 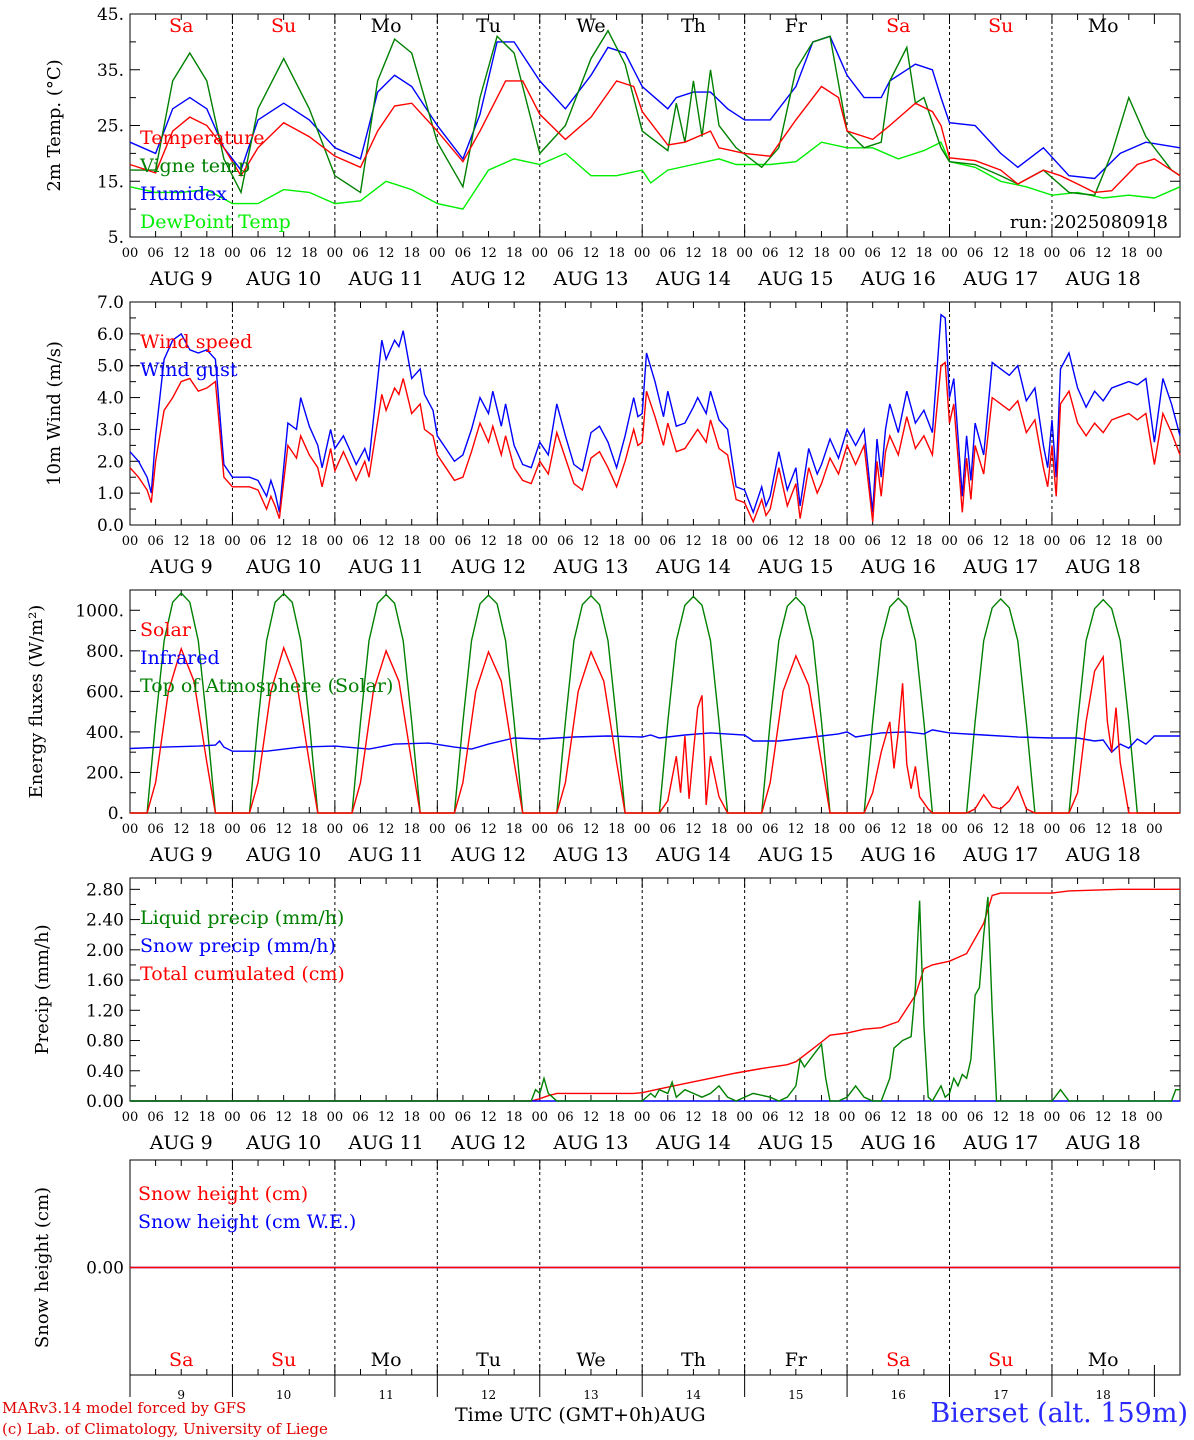 What do you see at coordinates (42, 989) in the screenshot?
I see `y-axis-label: Precip (mm/h)` at bounding box center [42, 989].